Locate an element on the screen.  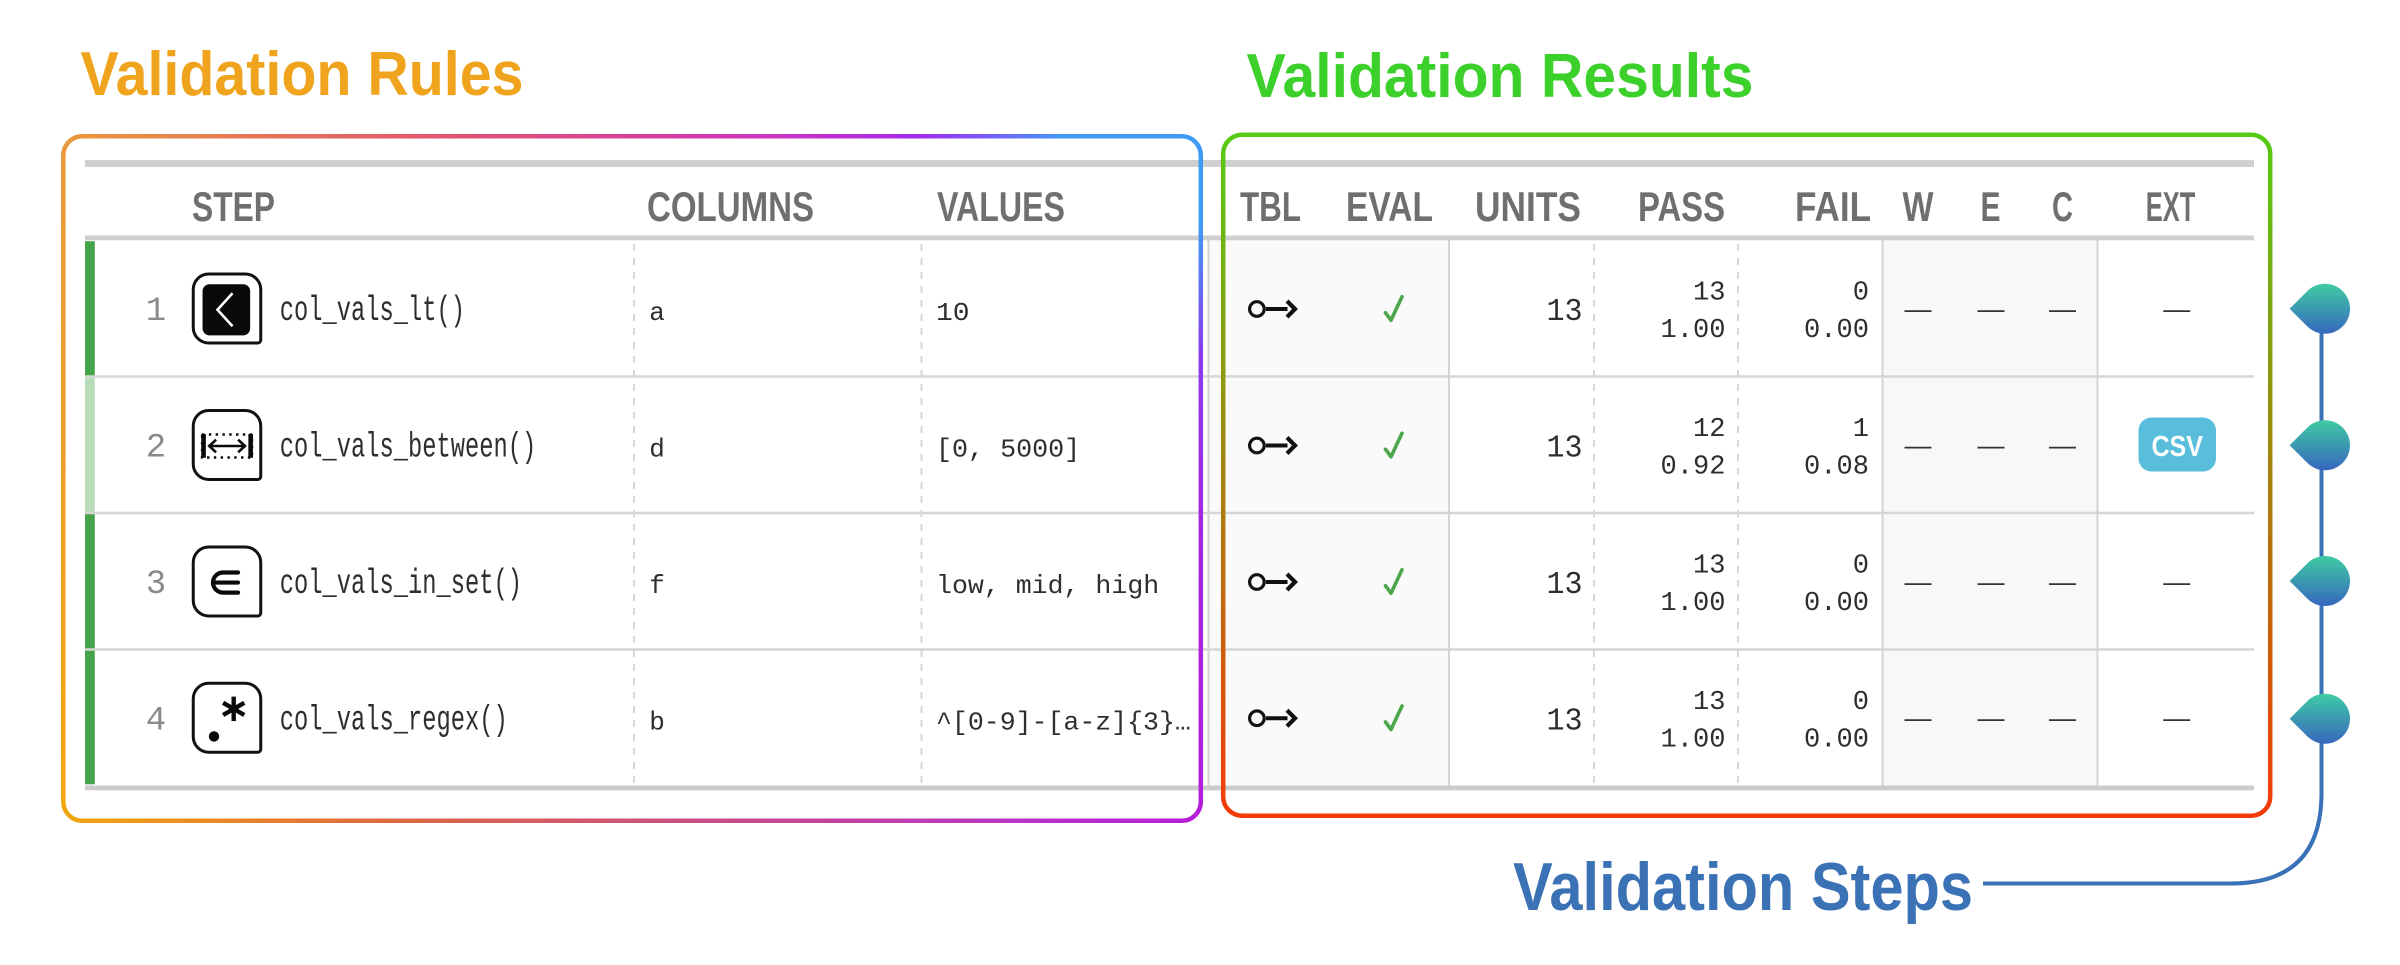
svg-text: W is located at coordinates (1918, 206).